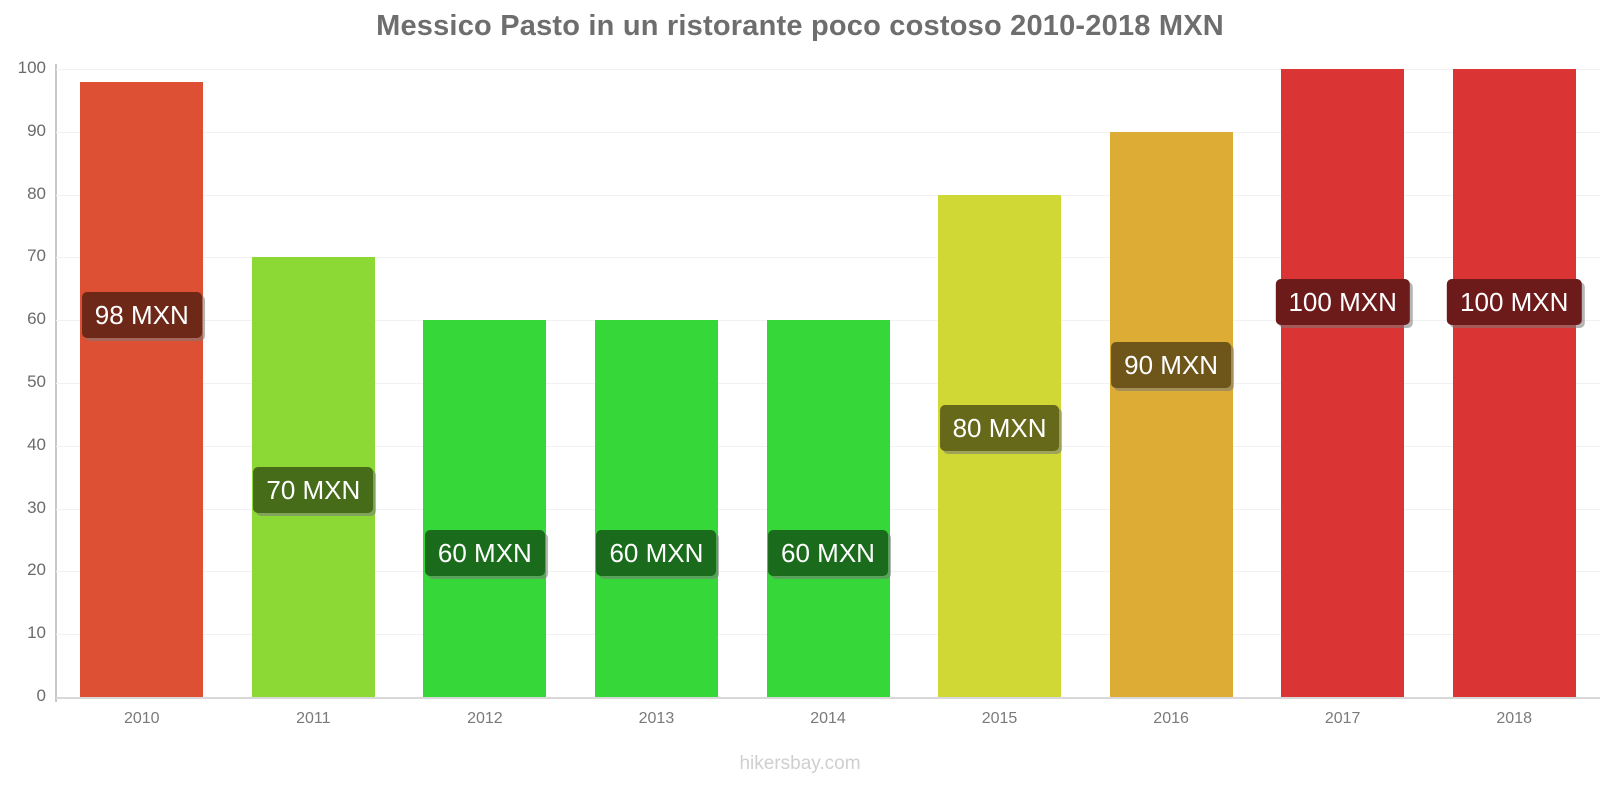 This screenshot has height=800, width=1600. Describe the element at coordinates (800, 763) in the screenshot. I see `footer-credit: hikersbay.com` at that location.